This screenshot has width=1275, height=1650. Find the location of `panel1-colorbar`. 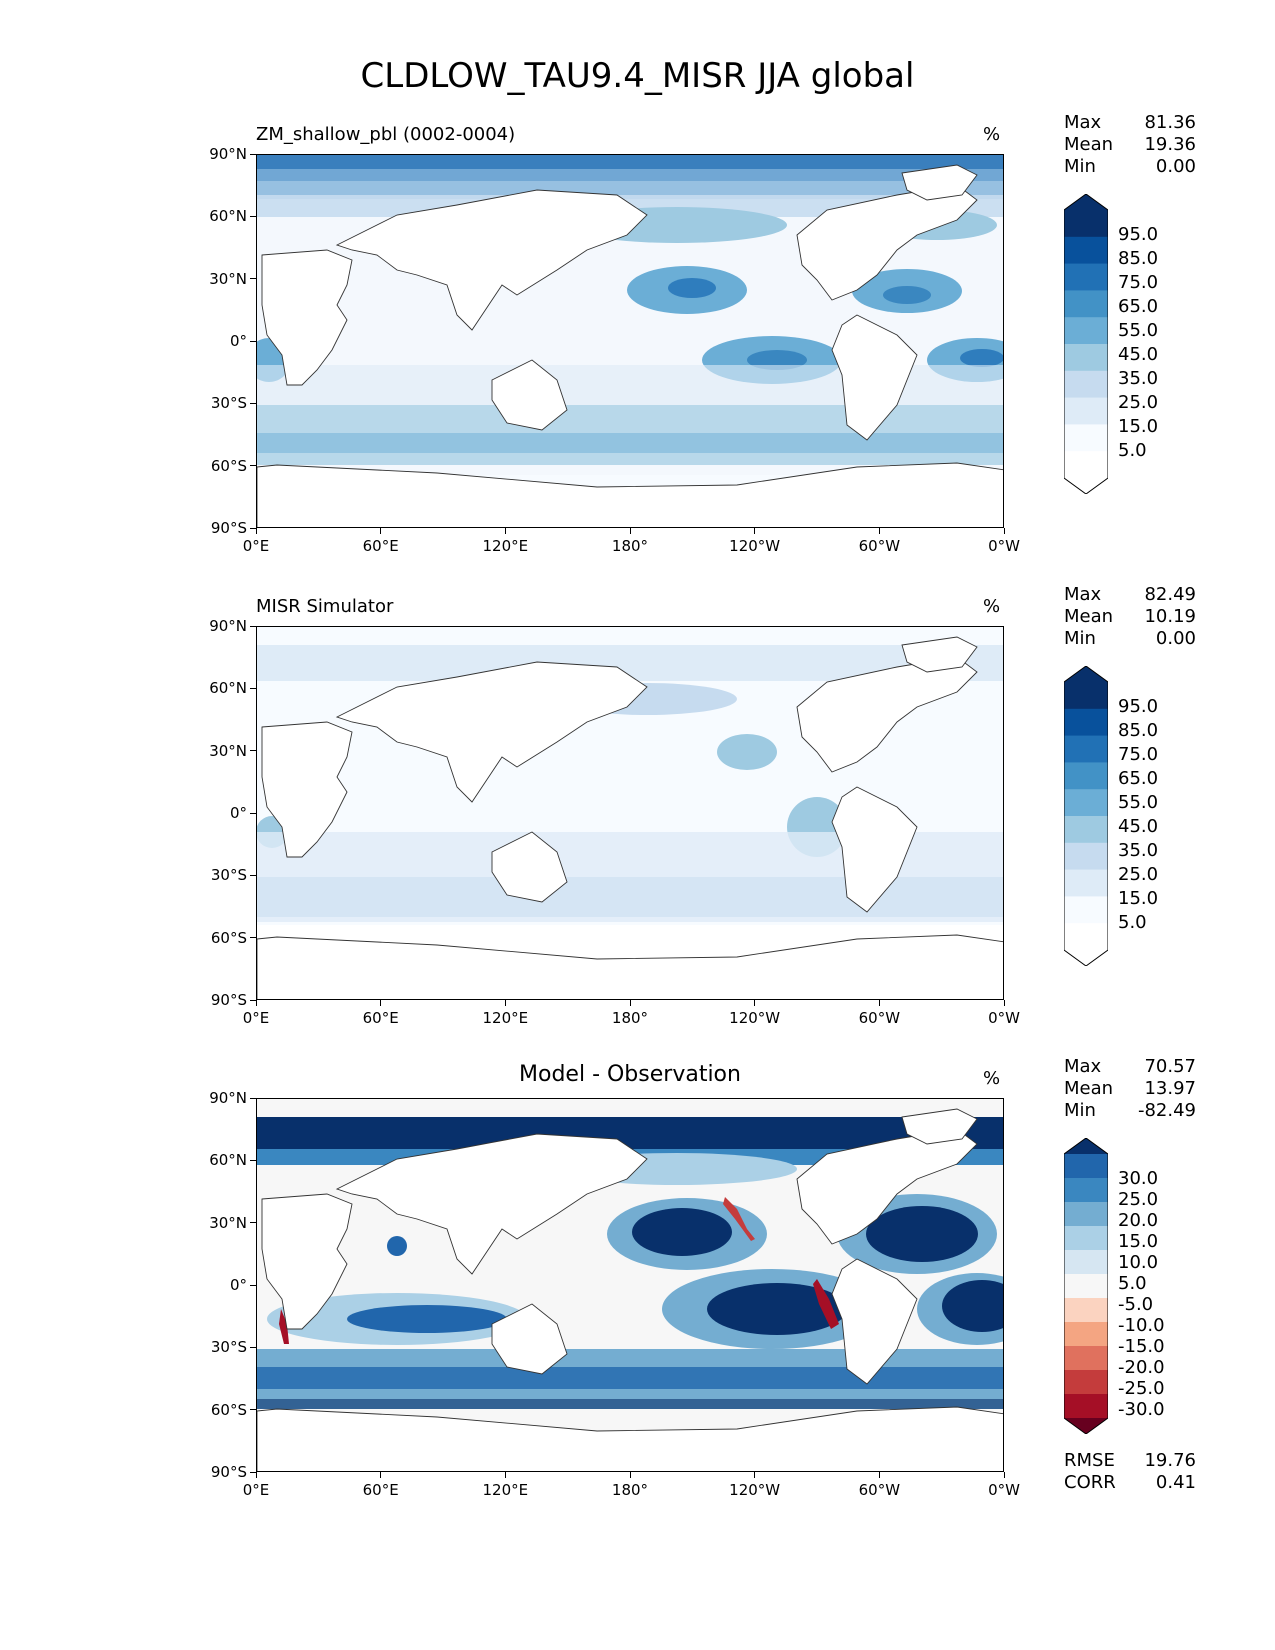

panel1-colorbar is located at coordinates (1086, 344).